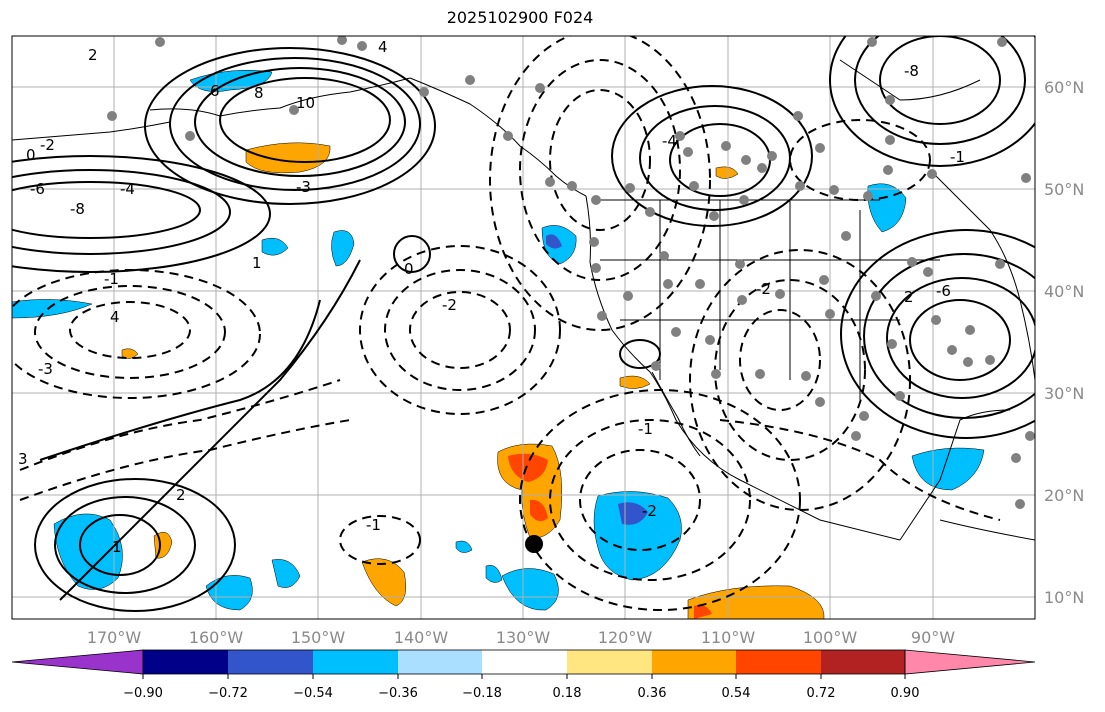  Describe the element at coordinates (23, 459) in the screenshot. I see `contour-label: 3` at that location.